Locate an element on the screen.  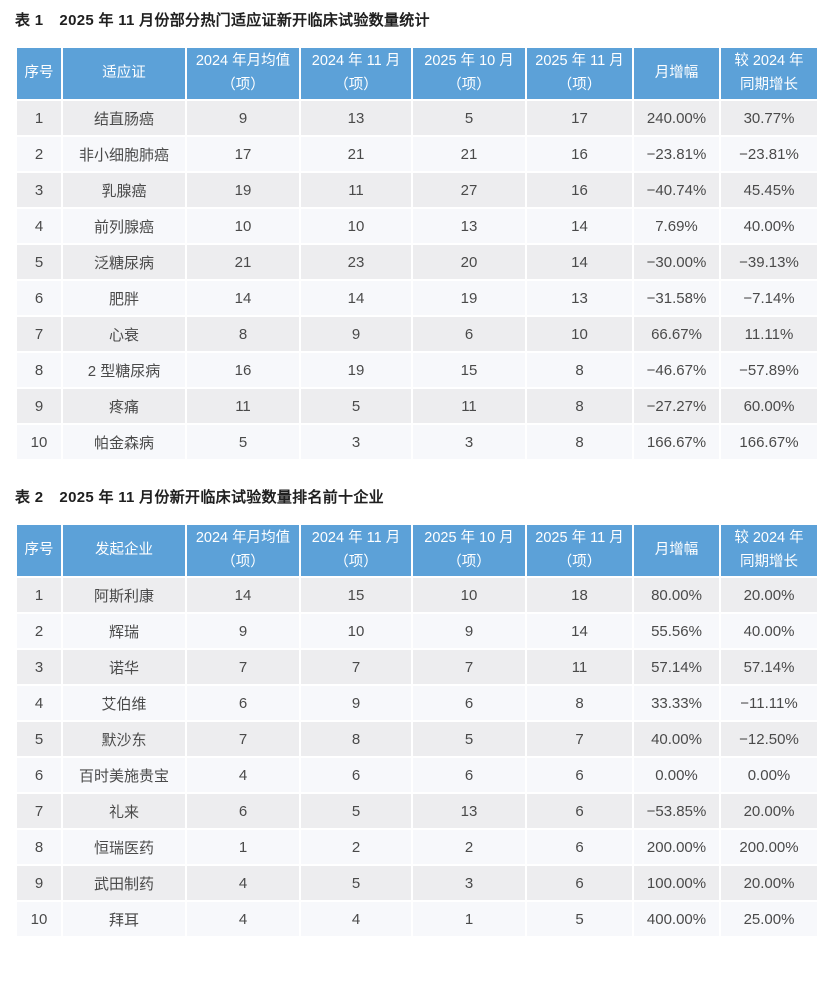
table-row: 7 心衰 8 9 6 10 66.67% 11.11% is located at coordinates (417, 334).